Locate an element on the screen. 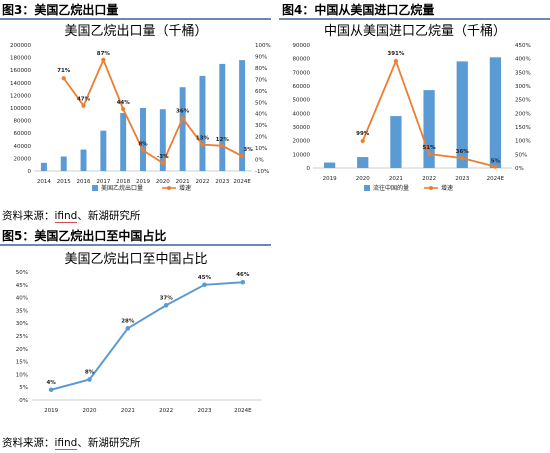 The image size is (550, 453). source-note-2: 资料来源：ifind、新湖研究所 is located at coordinates (71, 443).